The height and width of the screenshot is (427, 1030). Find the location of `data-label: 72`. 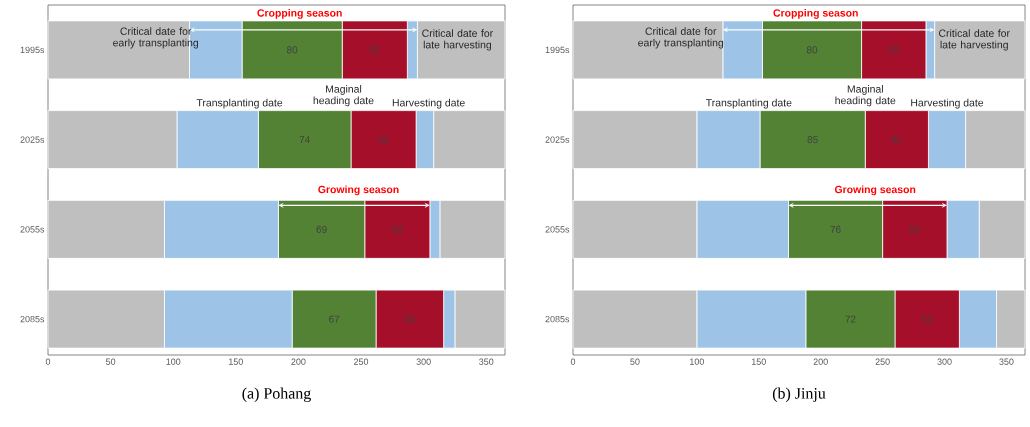

data-label: 72 is located at coordinates (850, 319).